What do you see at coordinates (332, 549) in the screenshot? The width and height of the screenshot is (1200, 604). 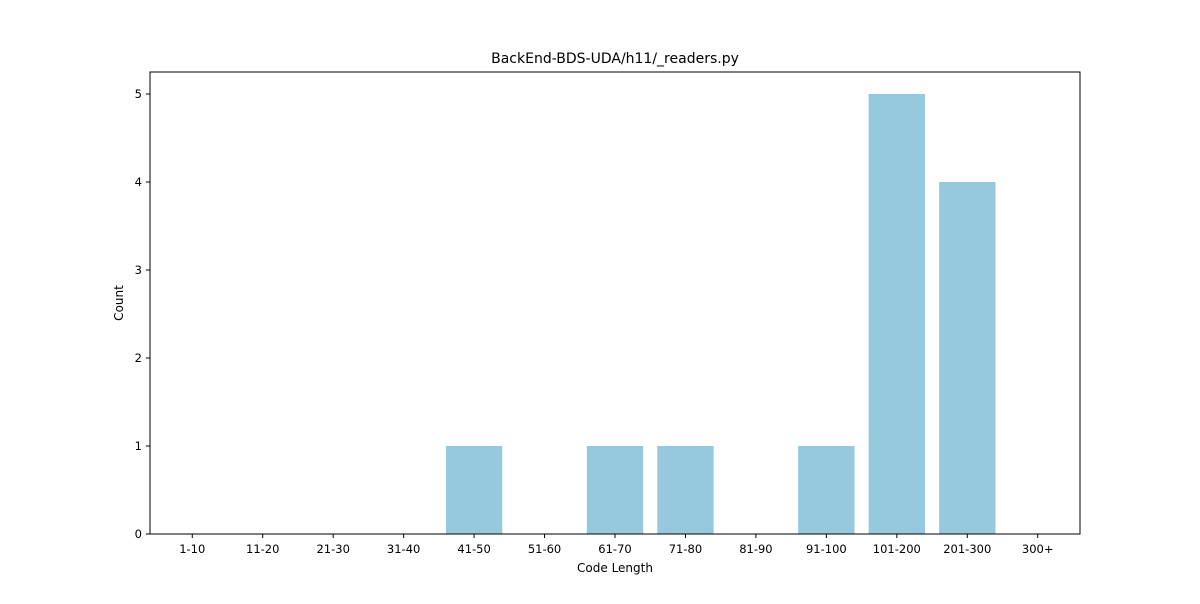 I see `x-tick-label: 21-30` at bounding box center [332, 549].